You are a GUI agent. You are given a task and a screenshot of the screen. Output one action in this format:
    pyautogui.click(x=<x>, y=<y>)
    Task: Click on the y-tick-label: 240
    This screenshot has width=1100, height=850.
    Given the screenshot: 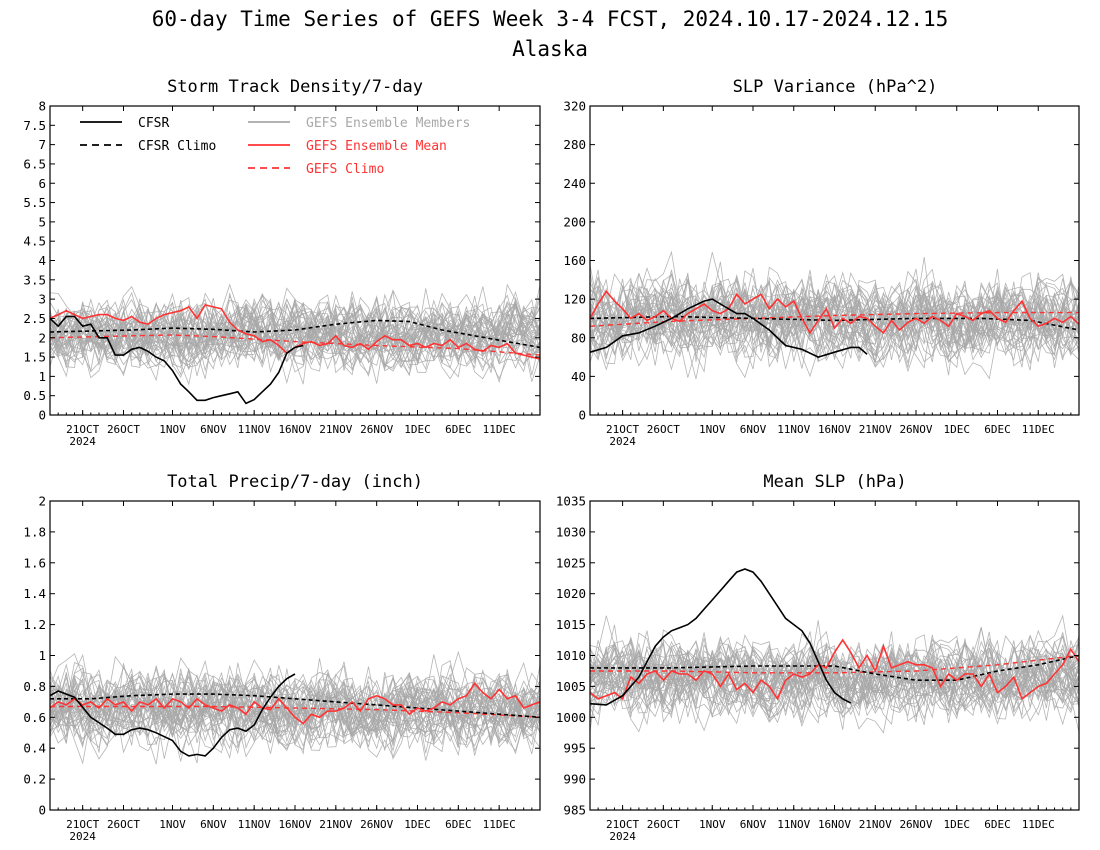 What is the action you would take?
    pyautogui.click(x=574, y=183)
    